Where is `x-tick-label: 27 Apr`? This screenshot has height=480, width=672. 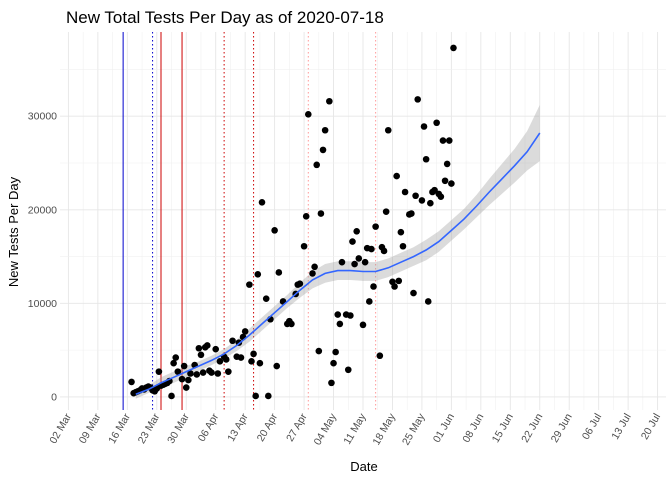
x-tick-label: 27 Apr is located at coordinates (297, 427).